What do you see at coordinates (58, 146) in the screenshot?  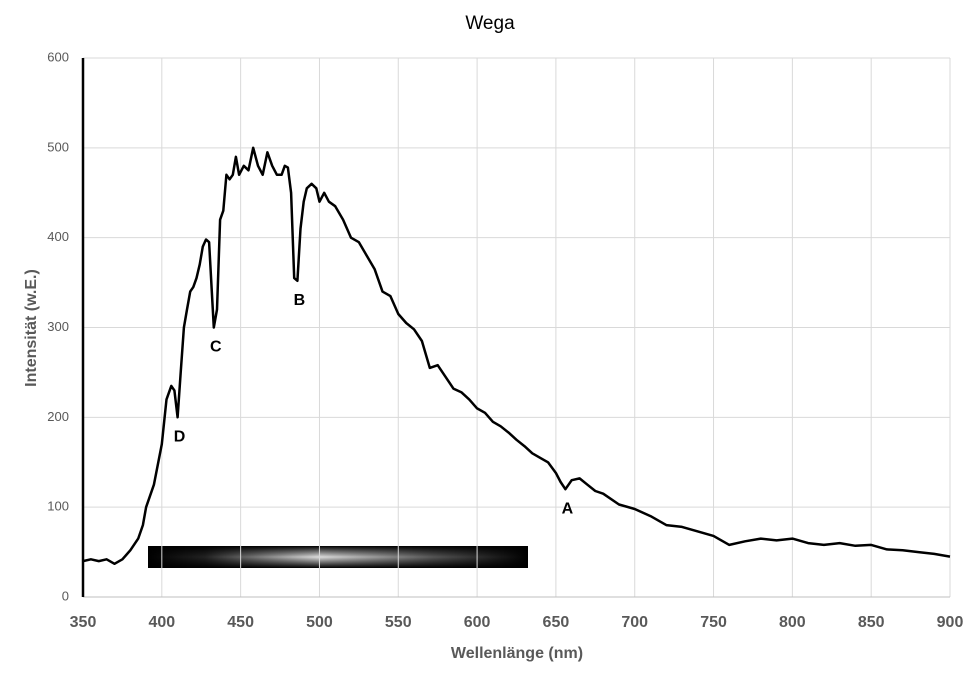 I see `y-tick-label: 500` at bounding box center [58, 146].